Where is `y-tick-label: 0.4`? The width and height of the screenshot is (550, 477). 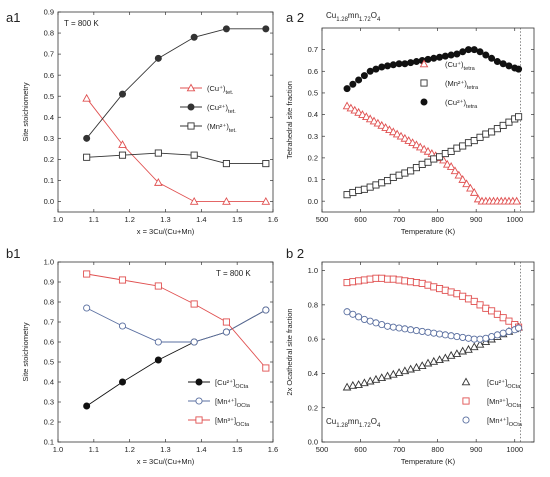
y-tick-label: 0.4 is located at coordinates (49, 117).